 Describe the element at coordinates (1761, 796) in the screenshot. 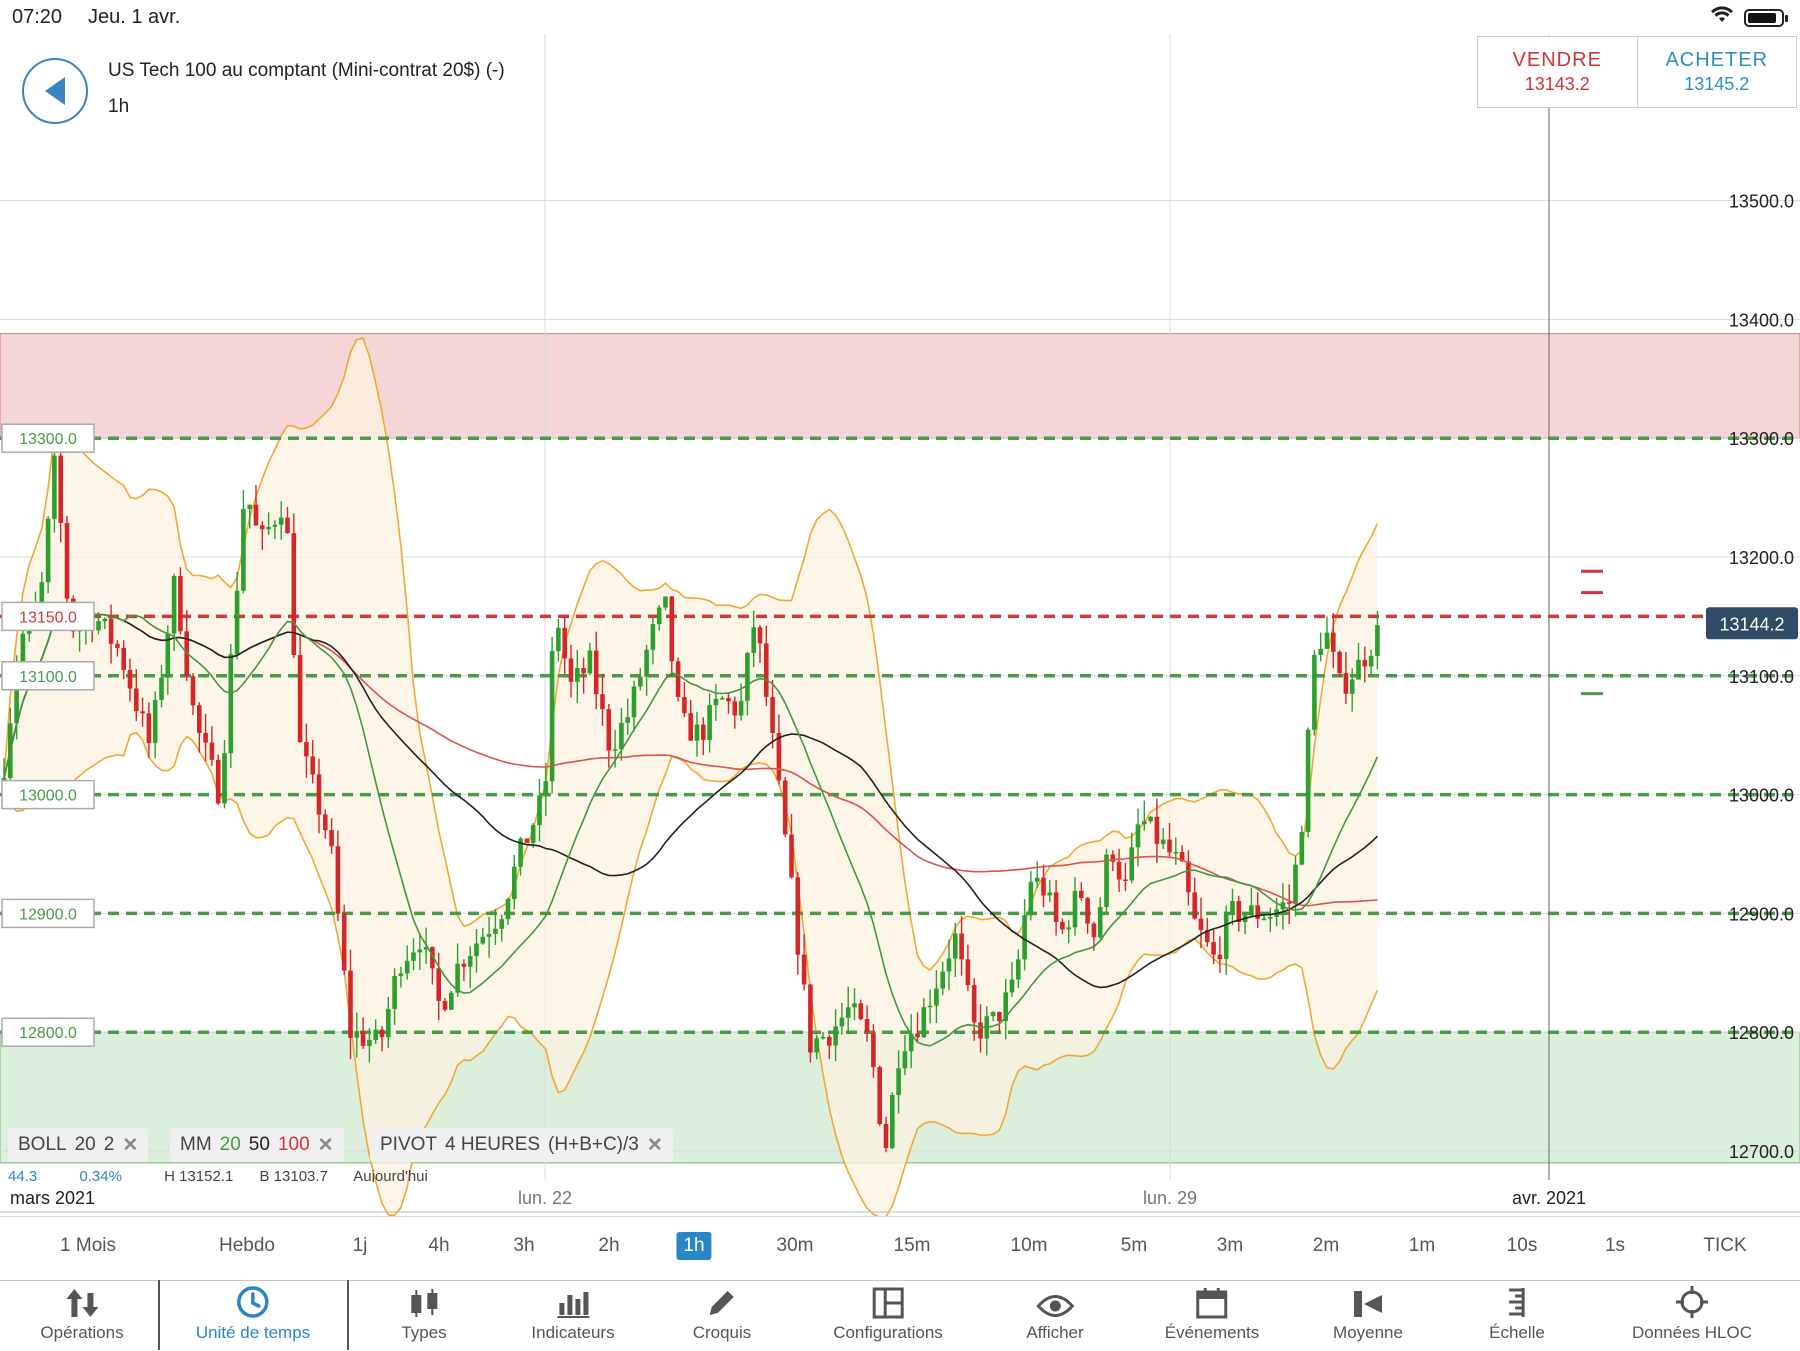

I see `y-tick-label: 13000.0` at that location.